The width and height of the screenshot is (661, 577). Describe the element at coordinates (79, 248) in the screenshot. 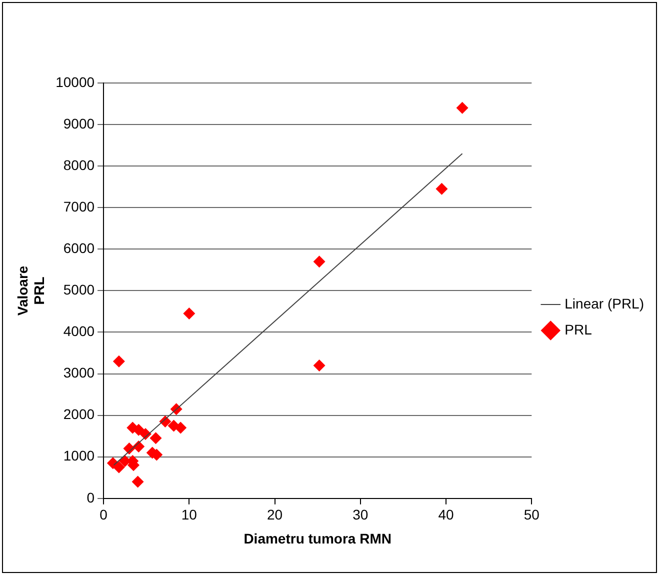

I see `y-tick-label: 6000` at that location.